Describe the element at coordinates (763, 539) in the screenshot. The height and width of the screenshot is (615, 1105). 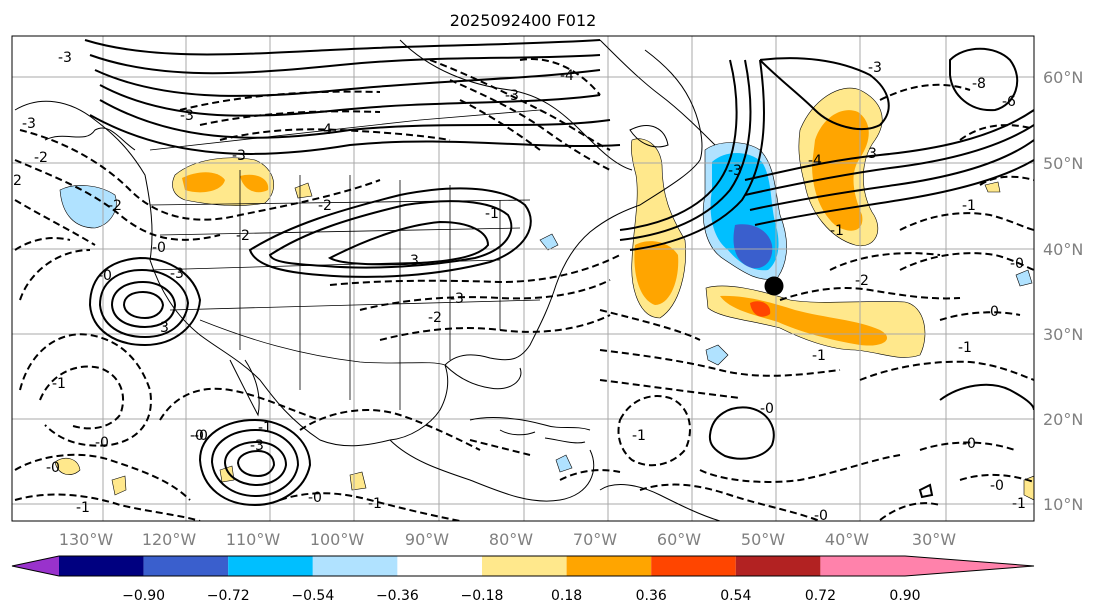
I see `longitude-label: 50°W` at that location.